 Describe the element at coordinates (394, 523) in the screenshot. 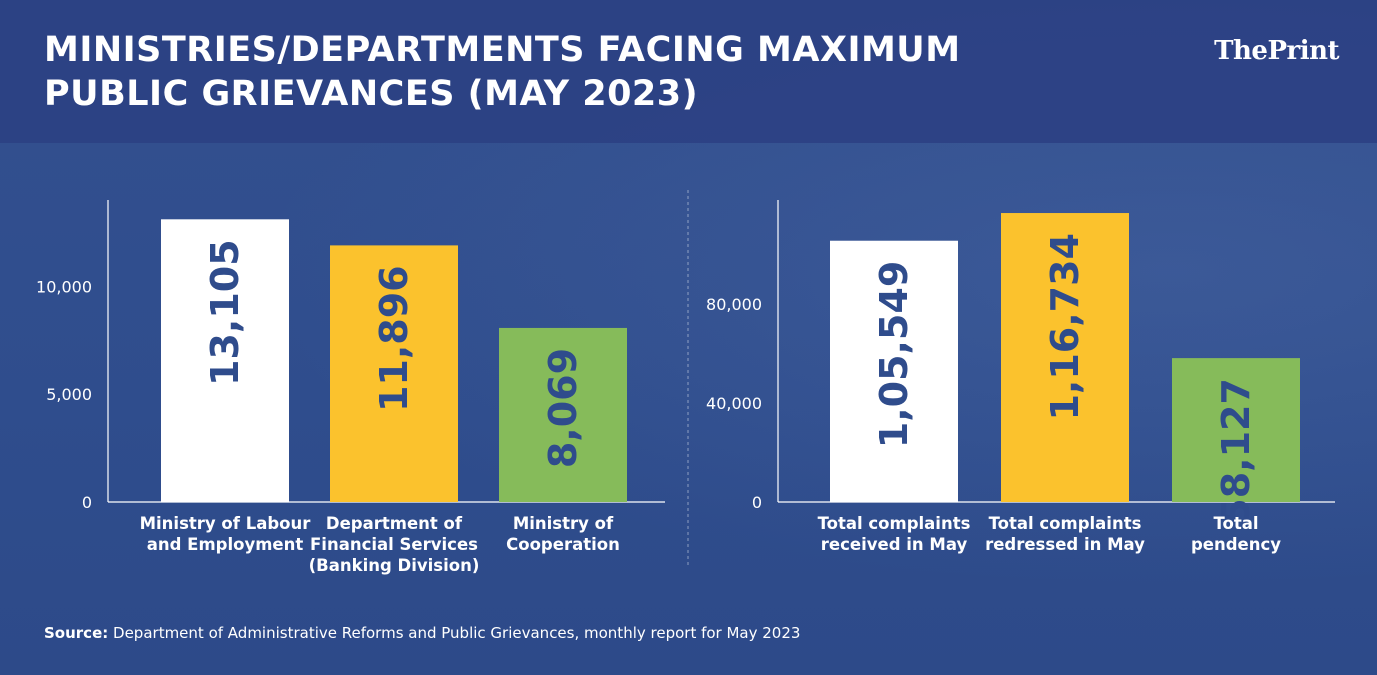

I see `chart1-category-label: Department of` at that location.